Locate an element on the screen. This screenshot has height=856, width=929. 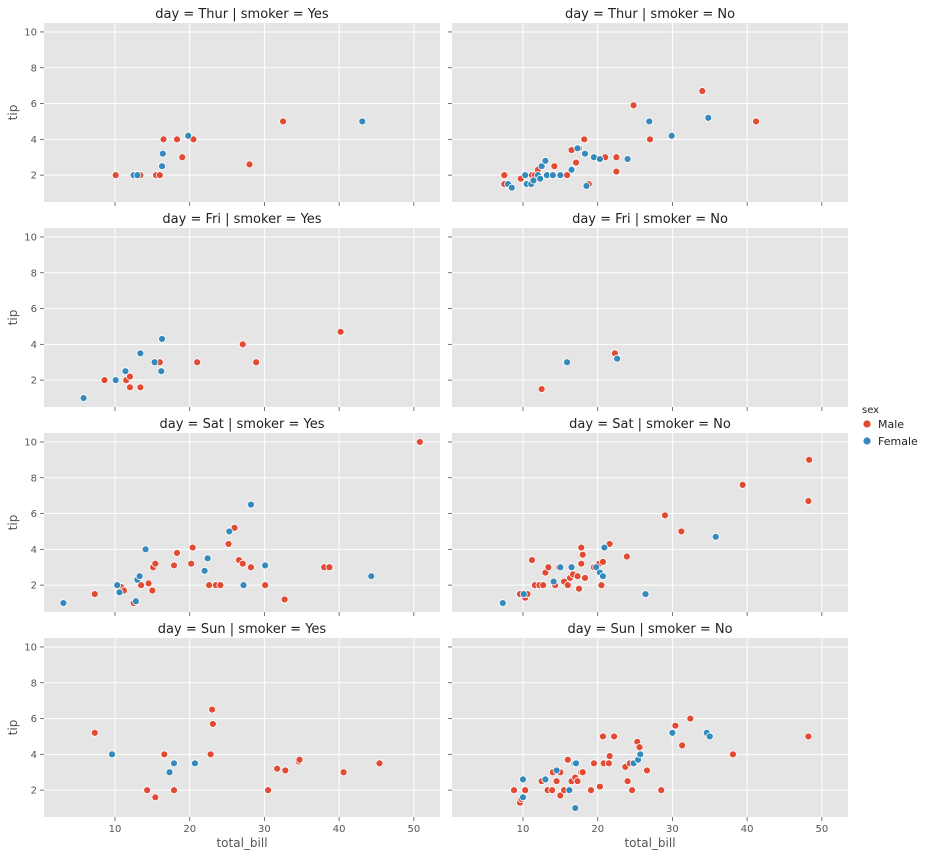
facet-panel: day = Sat | smoker = No is located at coordinates (648, 516).